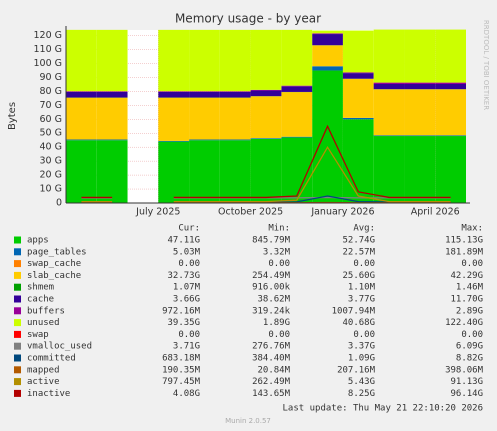  What do you see at coordinates (466, 276) in the screenshot?
I see `legend-value: 42.29G` at bounding box center [466, 276].